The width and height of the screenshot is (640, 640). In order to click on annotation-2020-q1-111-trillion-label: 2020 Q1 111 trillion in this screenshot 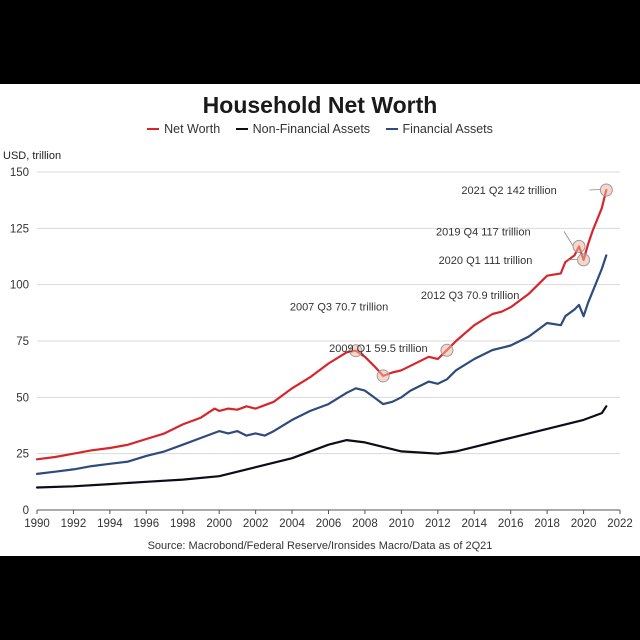, I will do `click(486, 261)`.